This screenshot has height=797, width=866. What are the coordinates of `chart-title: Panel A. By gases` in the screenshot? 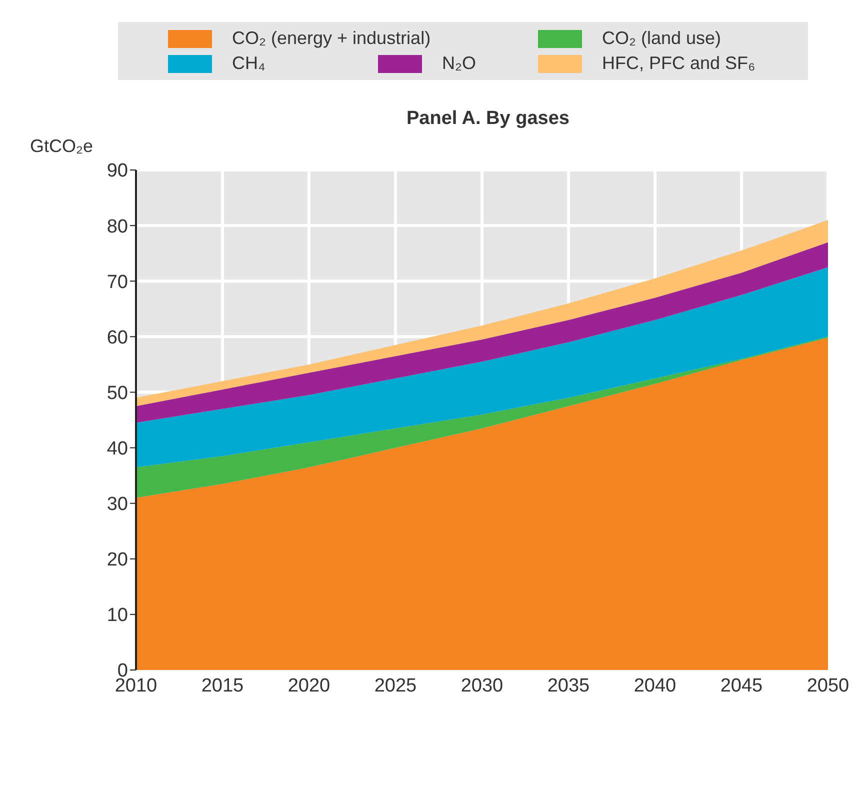 It's located at (488, 119).